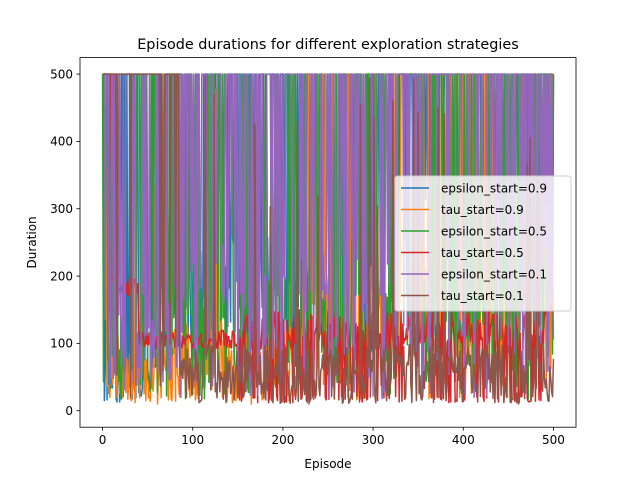 Image resolution: width=640 pixels, height=484 pixels. Describe the element at coordinates (482, 296) in the screenshot. I see `legend-label: tau_start=0.1` at that location.